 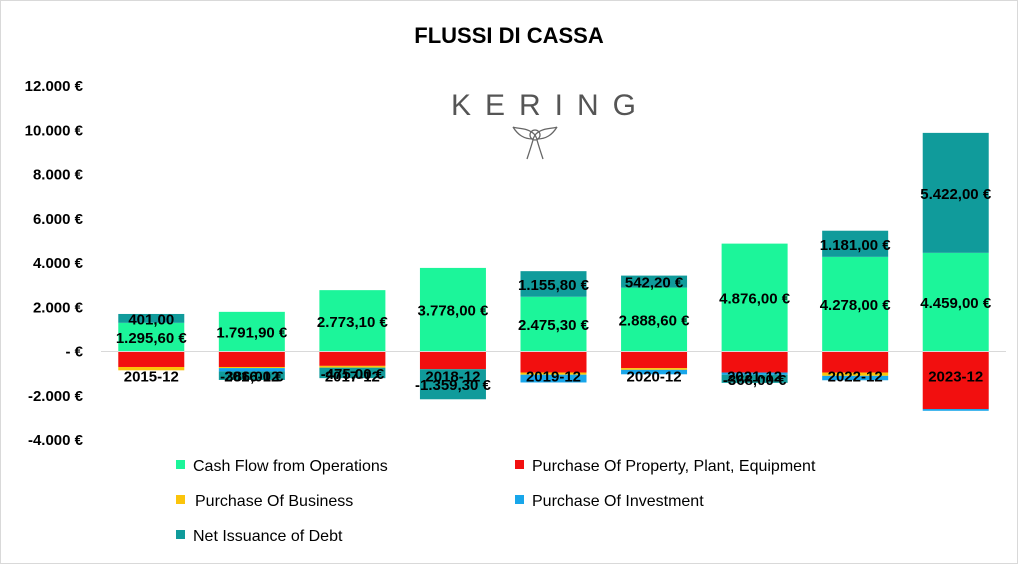 I want to click on data-label: 542,20 €, so click(x=654, y=283).